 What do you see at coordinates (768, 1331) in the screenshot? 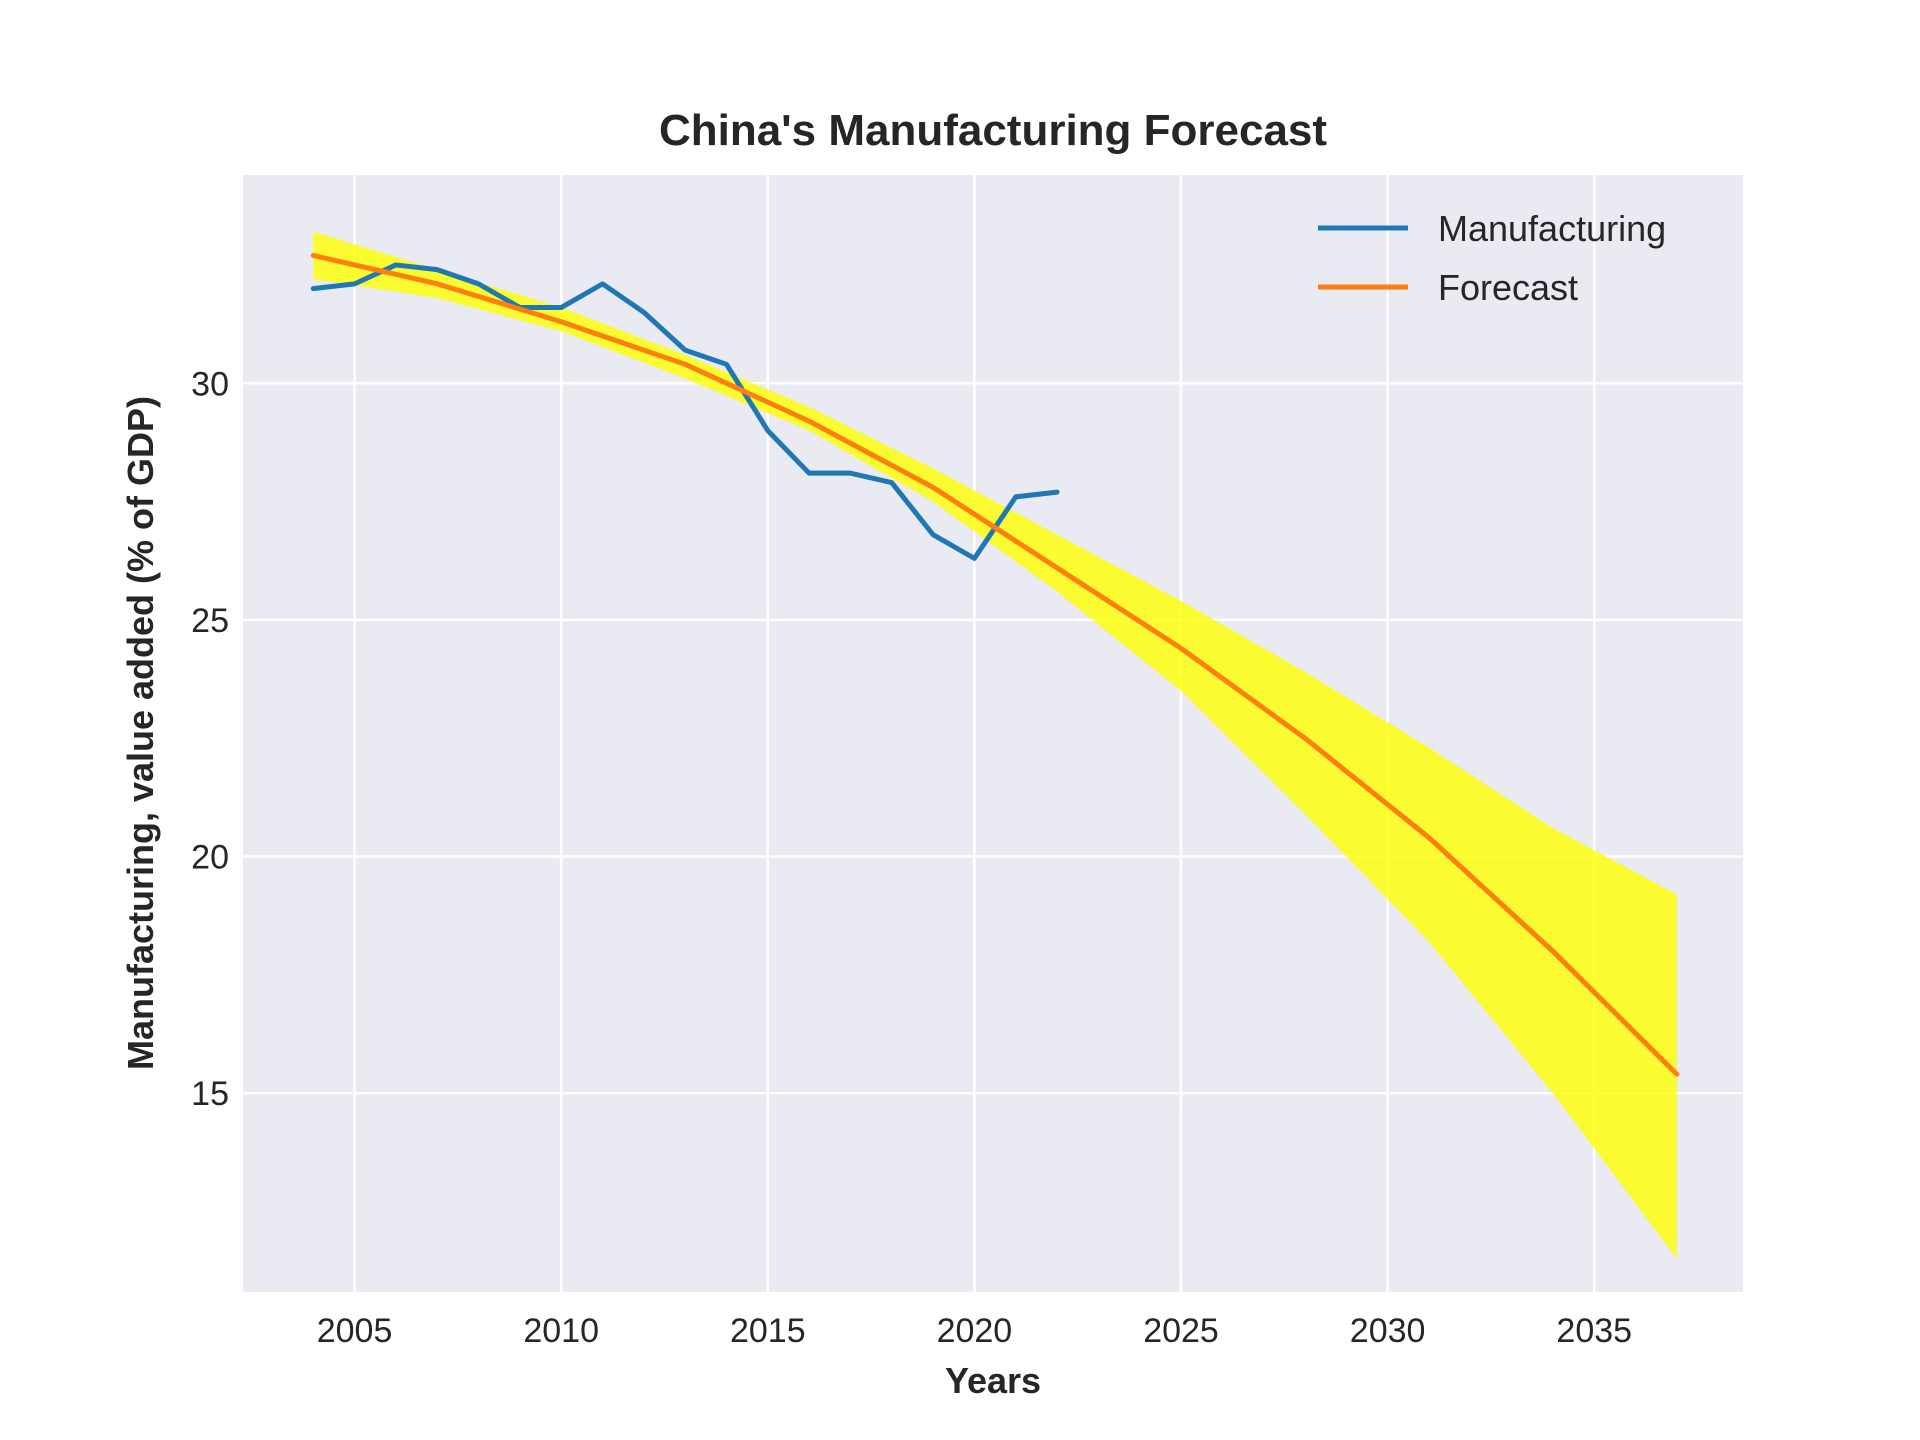
I see `x-tick-label: 2015` at bounding box center [768, 1331].